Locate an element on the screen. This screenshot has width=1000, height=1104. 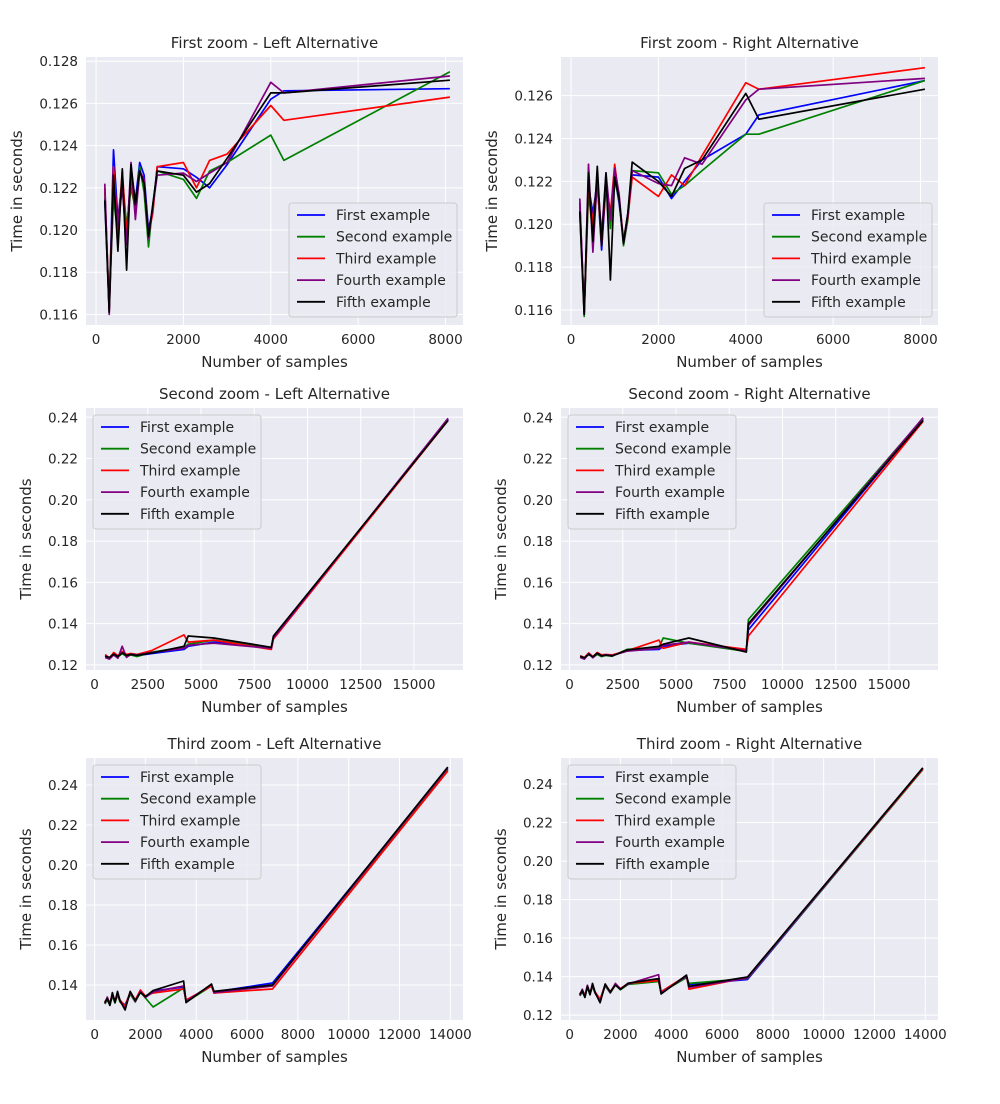
x-tick-label: 15000 is located at coordinates (414, 685).